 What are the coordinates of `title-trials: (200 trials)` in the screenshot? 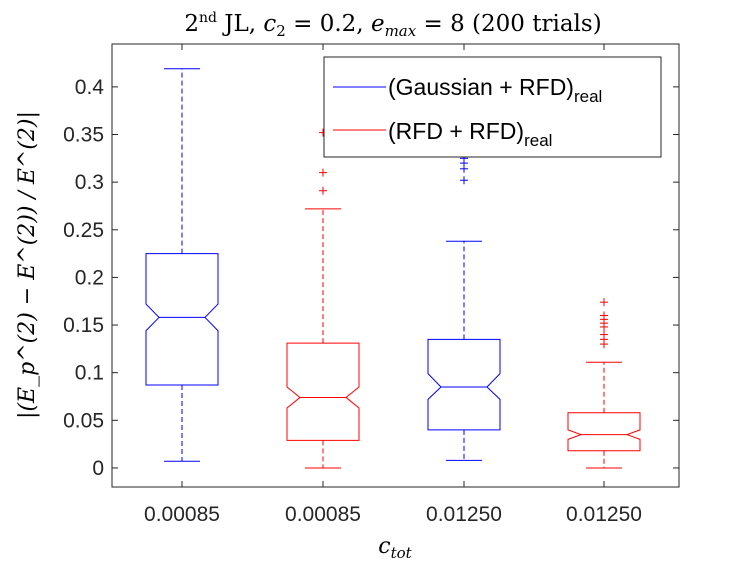 It's located at (537, 24).